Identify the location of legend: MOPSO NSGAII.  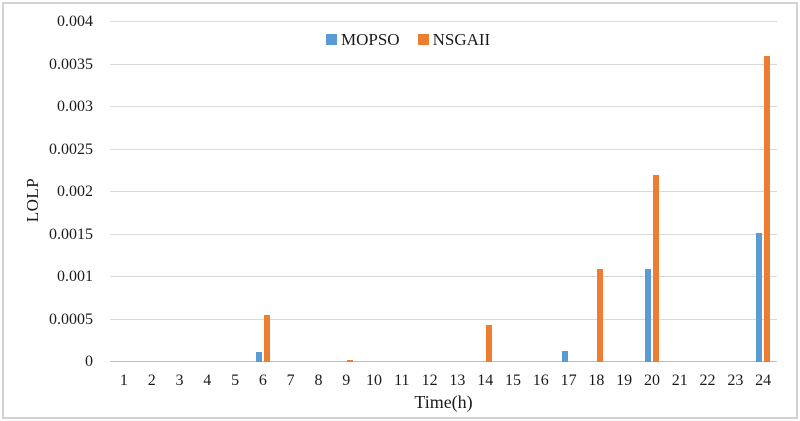
(408, 39).